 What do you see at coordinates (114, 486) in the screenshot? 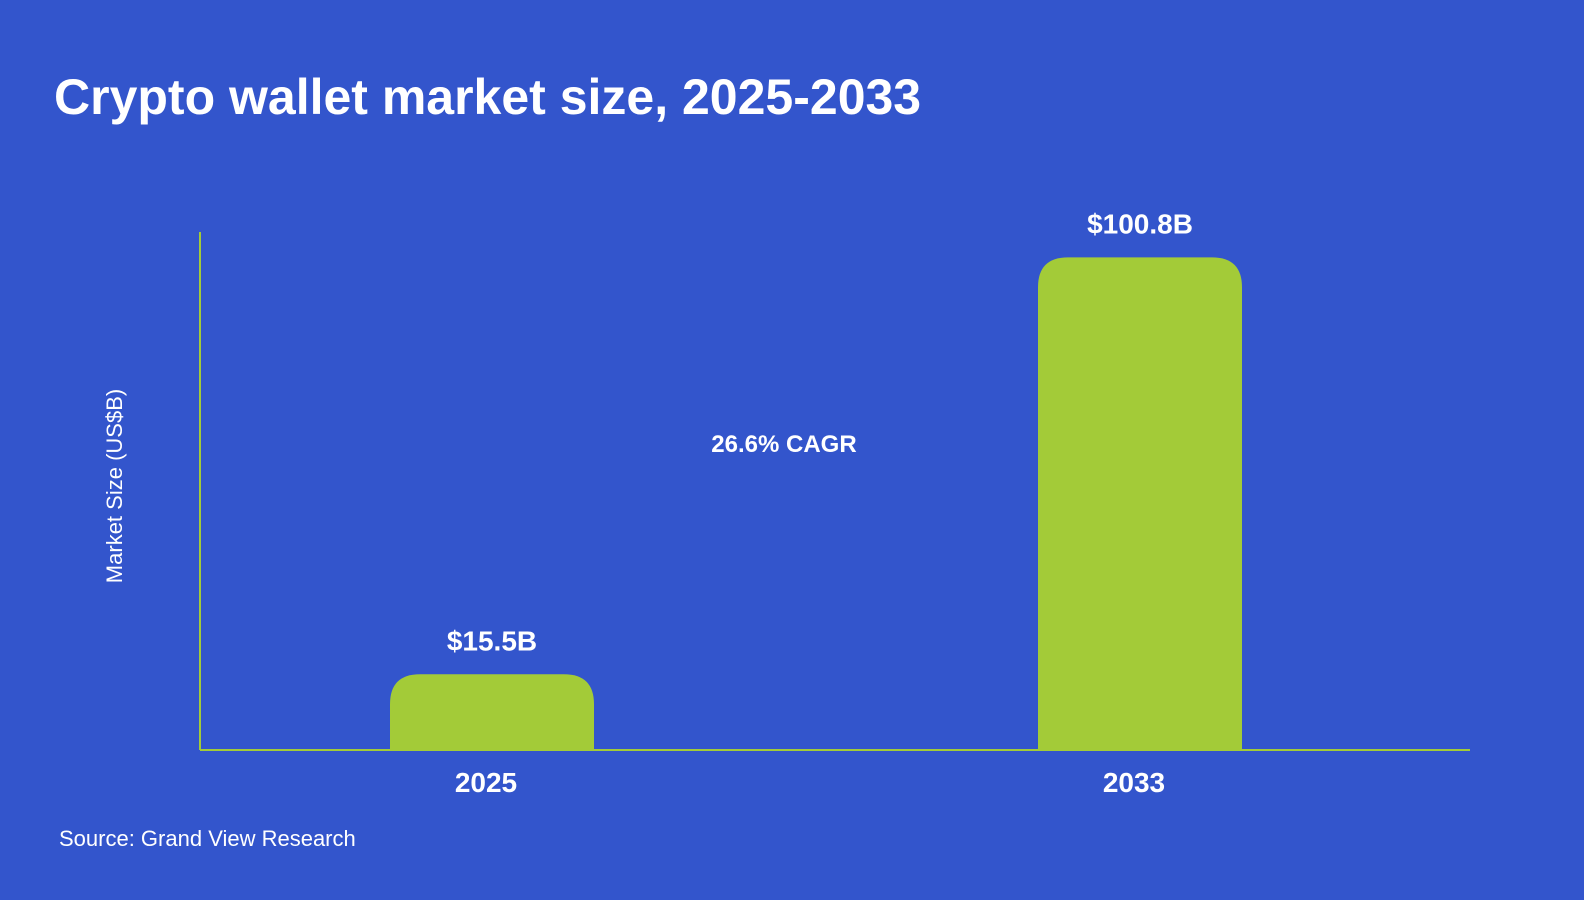
I see `y-axis-label: Market Size (US$B)` at bounding box center [114, 486].